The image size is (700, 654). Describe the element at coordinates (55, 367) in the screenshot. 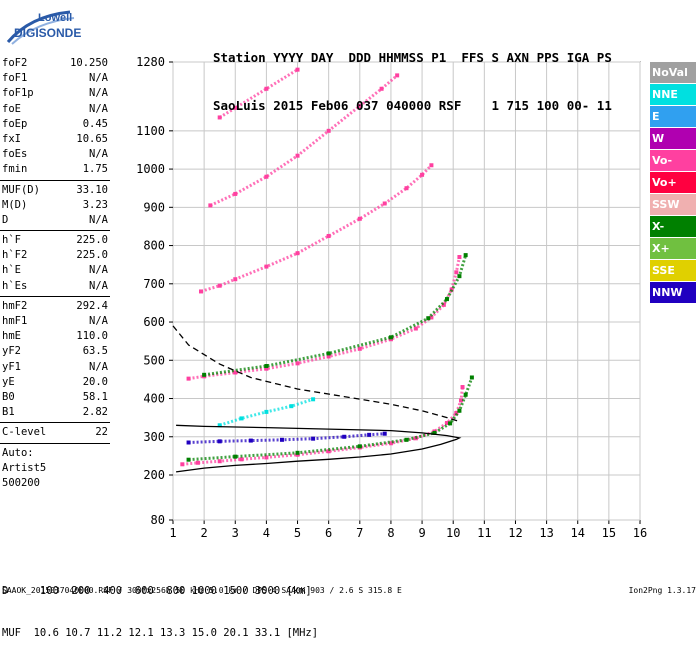

I see `param-row: yF1 N/A` at that location.